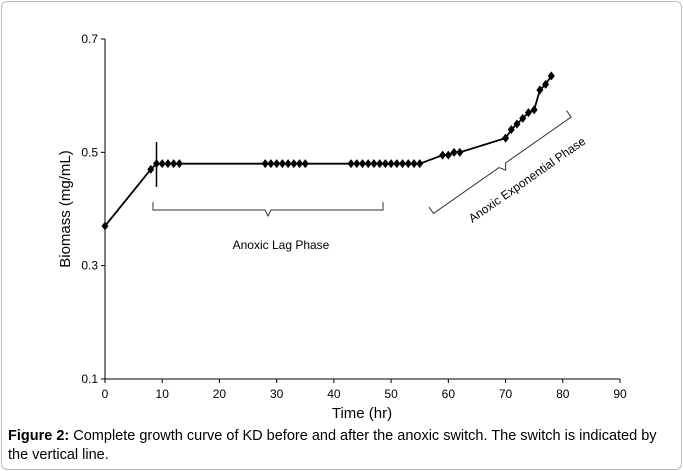 This screenshot has width=683, height=471. I want to click on x-tick-label: 90, so click(620, 394).